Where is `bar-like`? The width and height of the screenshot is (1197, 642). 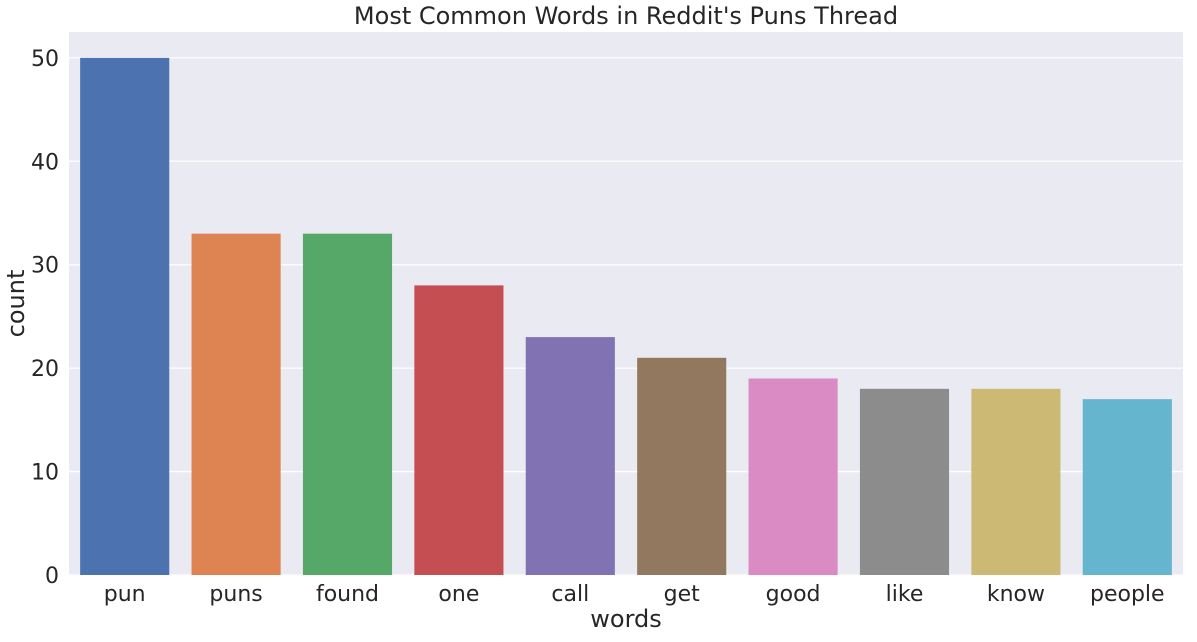
bar-like is located at coordinates (904, 481).